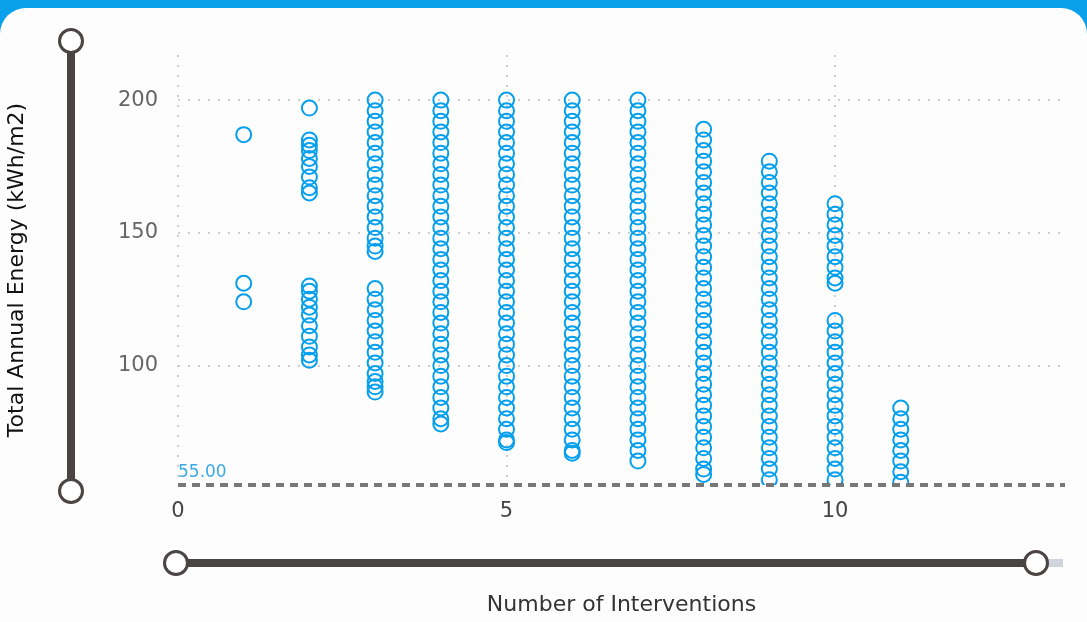  I want to click on x-tick-label: 10, so click(835, 510).